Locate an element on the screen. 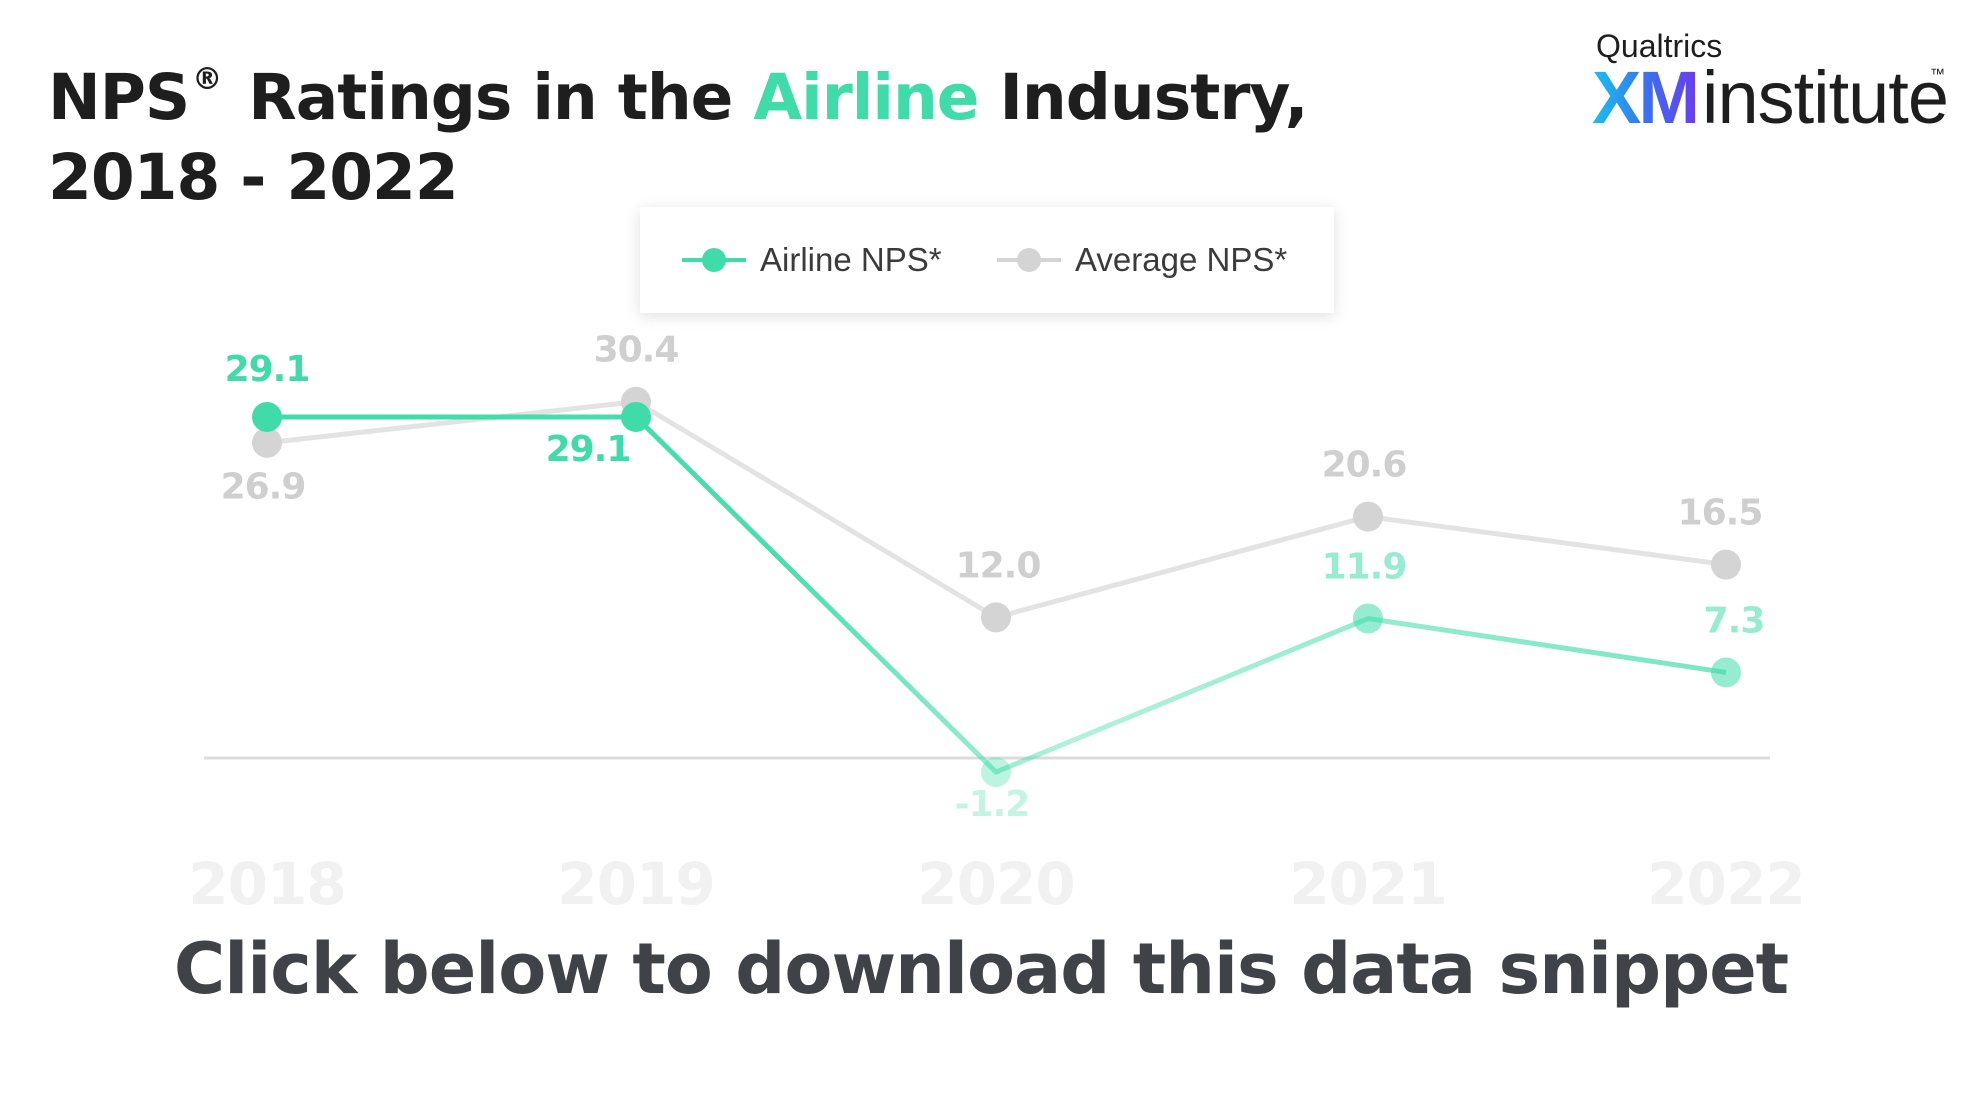  title-nps: NPS is located at coordinates (119, 97).